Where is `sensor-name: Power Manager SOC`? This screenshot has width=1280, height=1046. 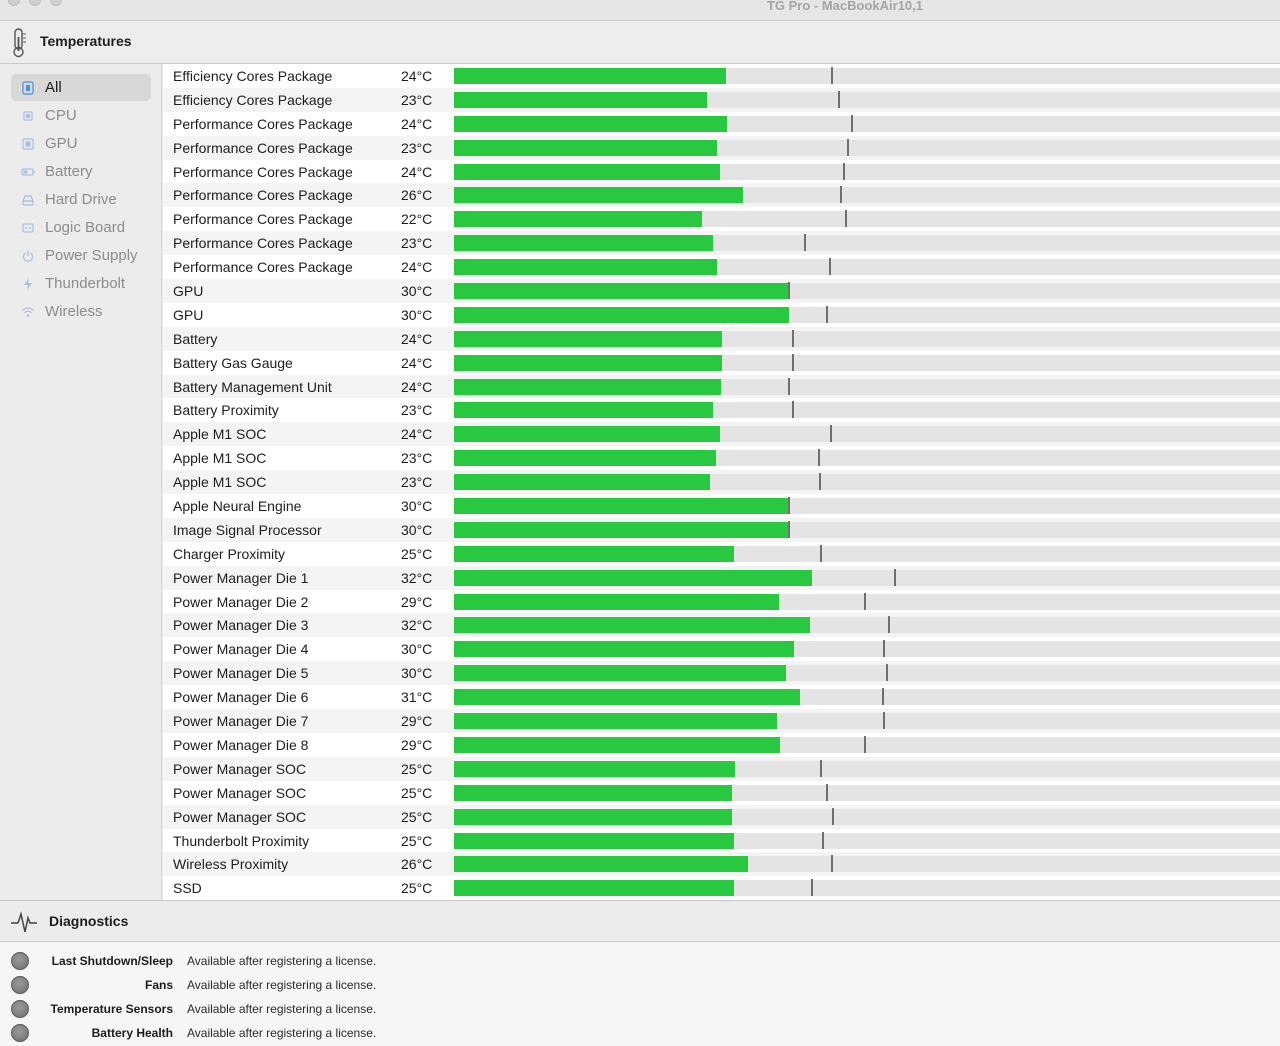
sensor-name: Power Manager SOC is located at coordinates (240, 768).